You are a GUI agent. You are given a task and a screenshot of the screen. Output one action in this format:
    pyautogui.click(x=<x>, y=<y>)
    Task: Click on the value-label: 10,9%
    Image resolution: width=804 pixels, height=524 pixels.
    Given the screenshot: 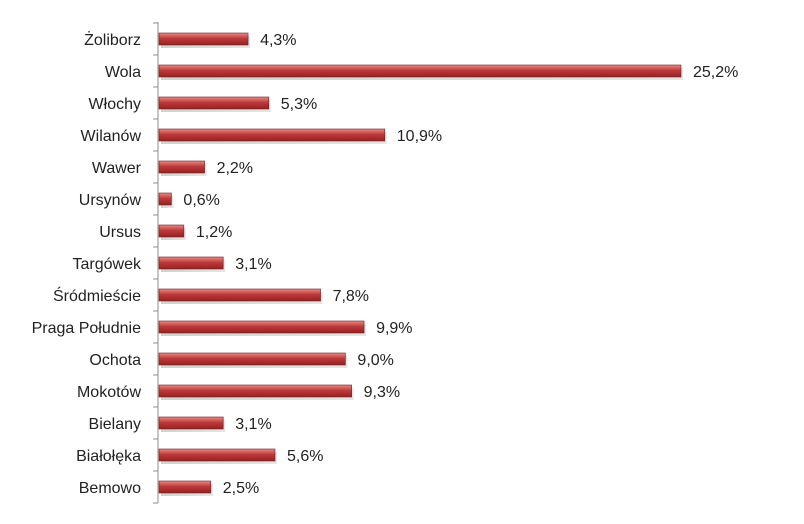 What is the action you would take?
    pyautogui.click(x=419, y=136)
    